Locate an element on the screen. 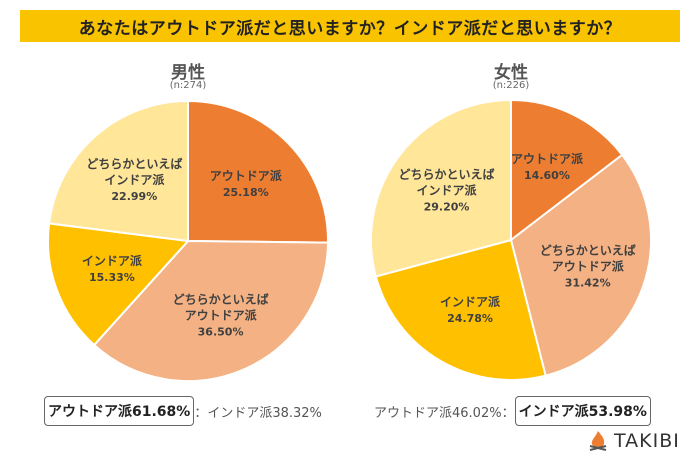 The height and width of the screenshot is (465, 700). slice-label: アウトドア派 25.18% is located at coordinates (246, 184).